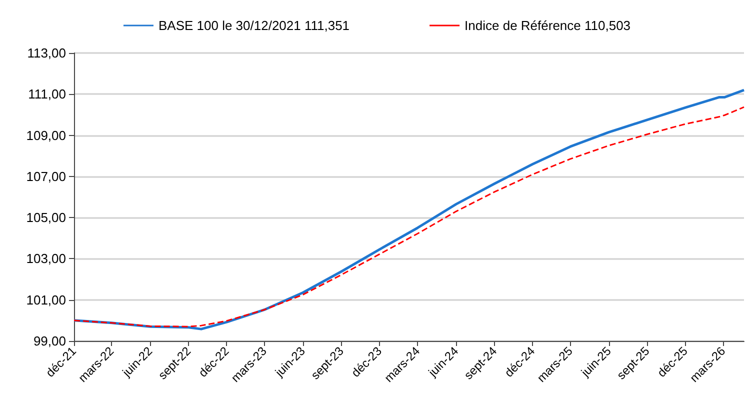 The width and height of the screenshot is (754, 401). I want to click on legend-label: Indice de Référence 110,503, so click(547, 25).